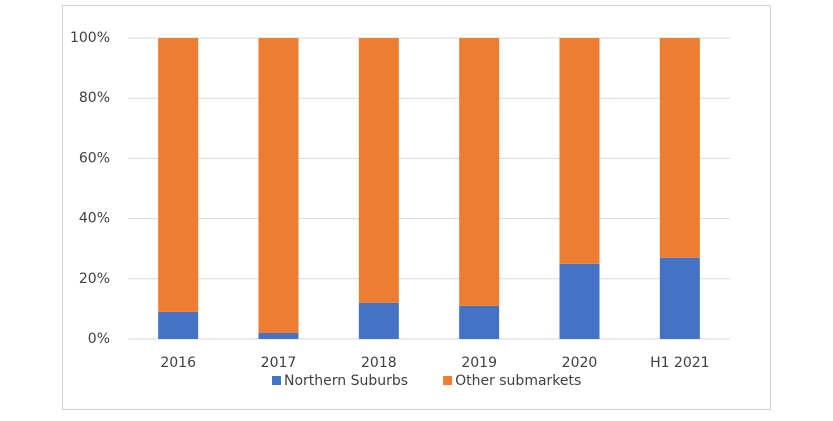  I want to click on legend-label: Other submarkets, so click(518, 381).